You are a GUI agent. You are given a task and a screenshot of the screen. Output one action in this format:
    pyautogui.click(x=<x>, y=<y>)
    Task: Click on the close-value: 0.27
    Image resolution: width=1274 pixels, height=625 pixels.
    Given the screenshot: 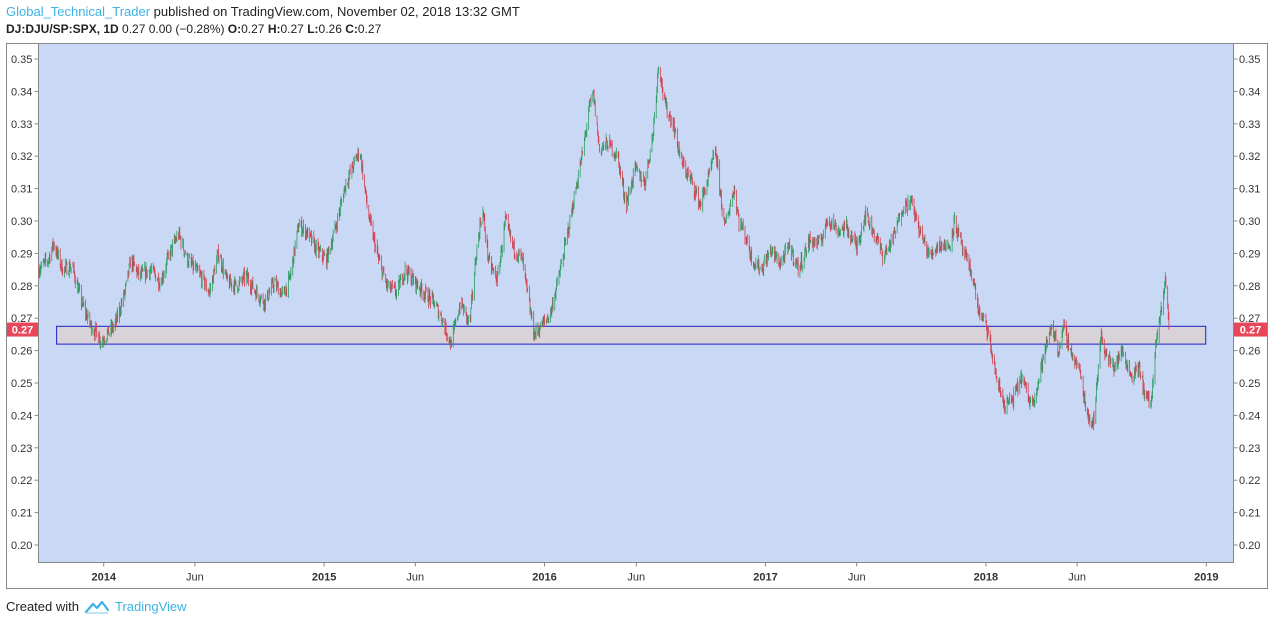 What is the action you would take?
    pyautogui.click(x=369, y=29)
    